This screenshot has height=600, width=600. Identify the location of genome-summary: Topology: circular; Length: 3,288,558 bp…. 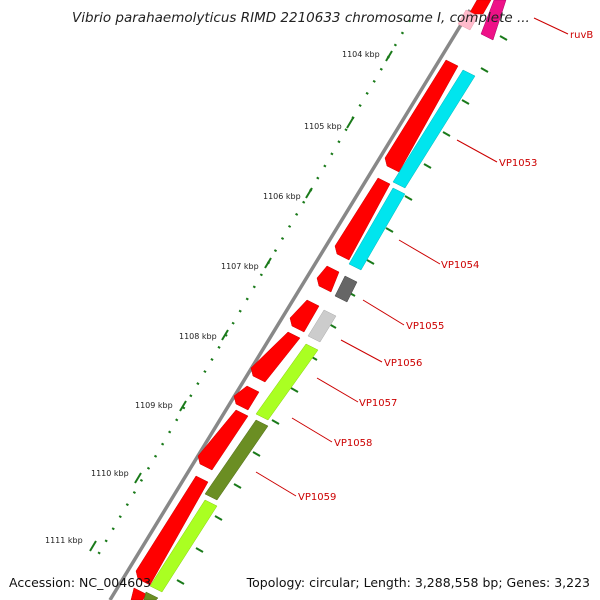
(418, 582).